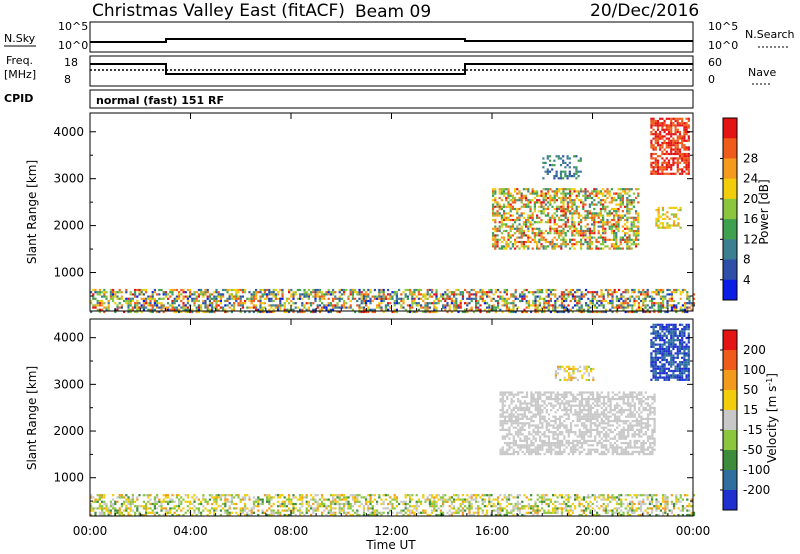 The image size is (800, 554). I want to click on noise-tick-right-high: 10^5, so click(723, 26).